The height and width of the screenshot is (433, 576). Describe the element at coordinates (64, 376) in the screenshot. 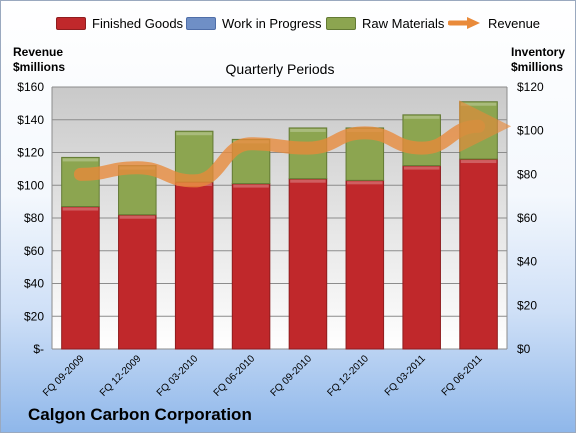

I see `x-tick-label: FQ 09-2009` at that location.